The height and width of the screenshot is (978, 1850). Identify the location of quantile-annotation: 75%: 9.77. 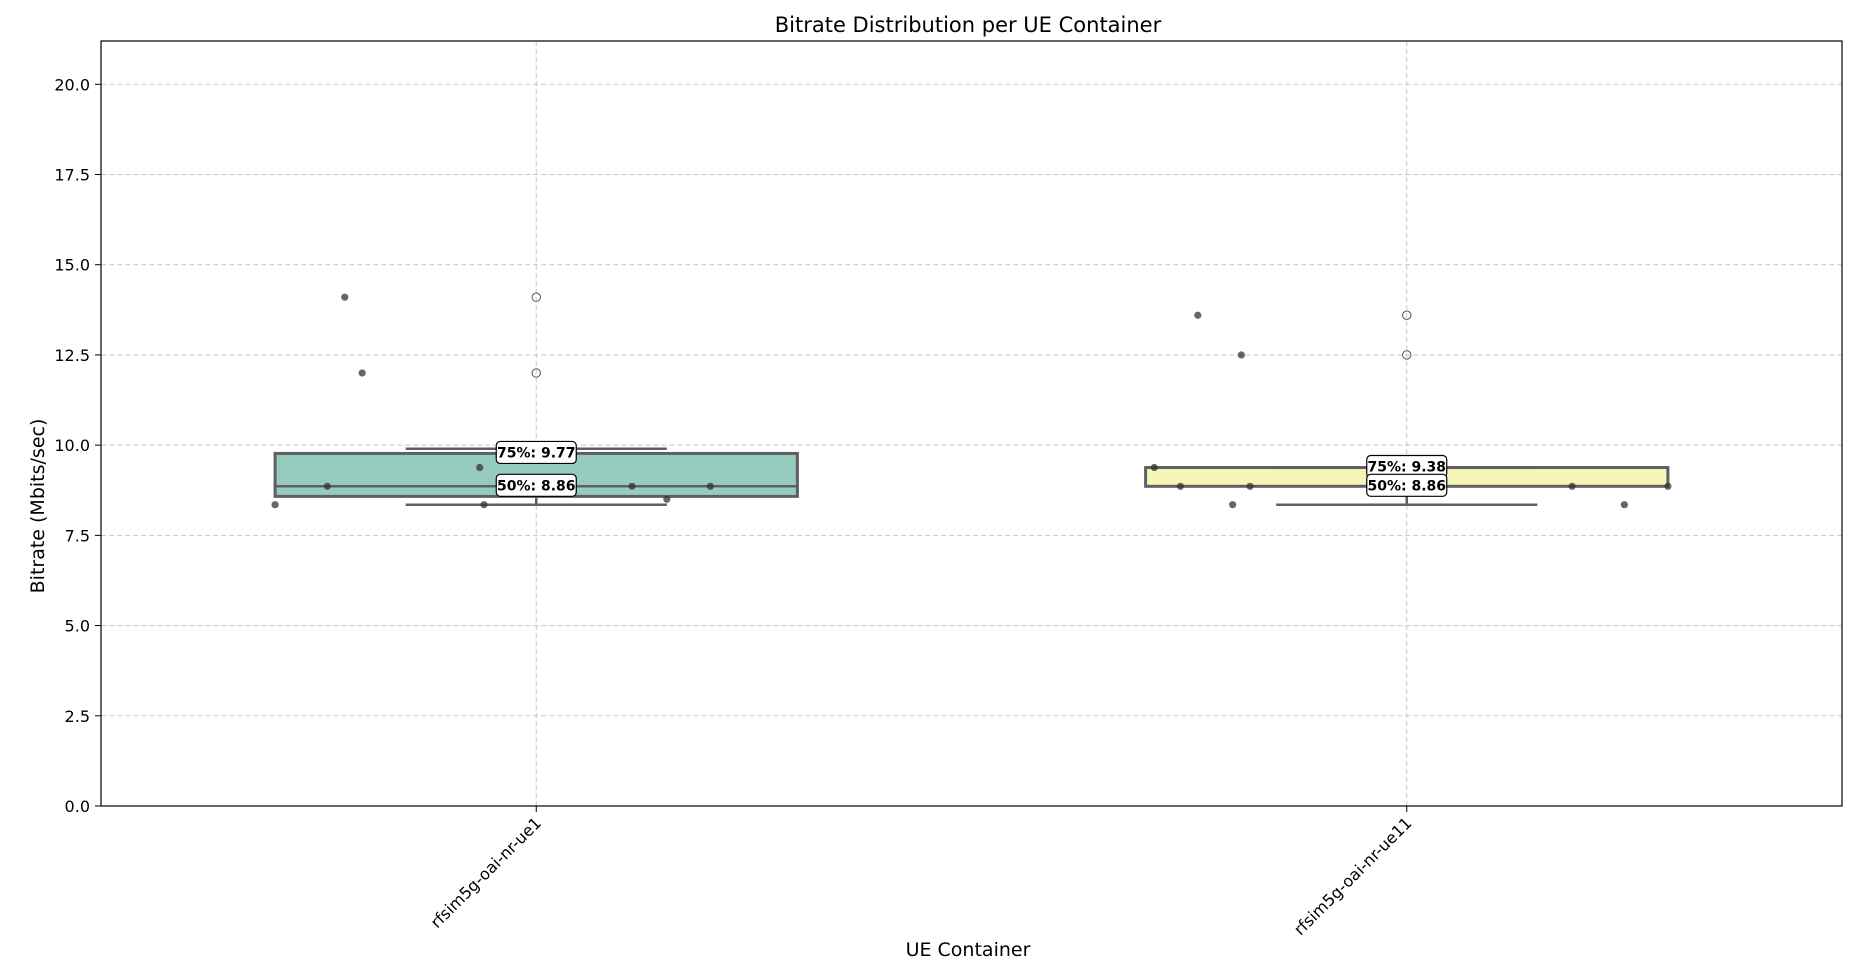
(536, 452).